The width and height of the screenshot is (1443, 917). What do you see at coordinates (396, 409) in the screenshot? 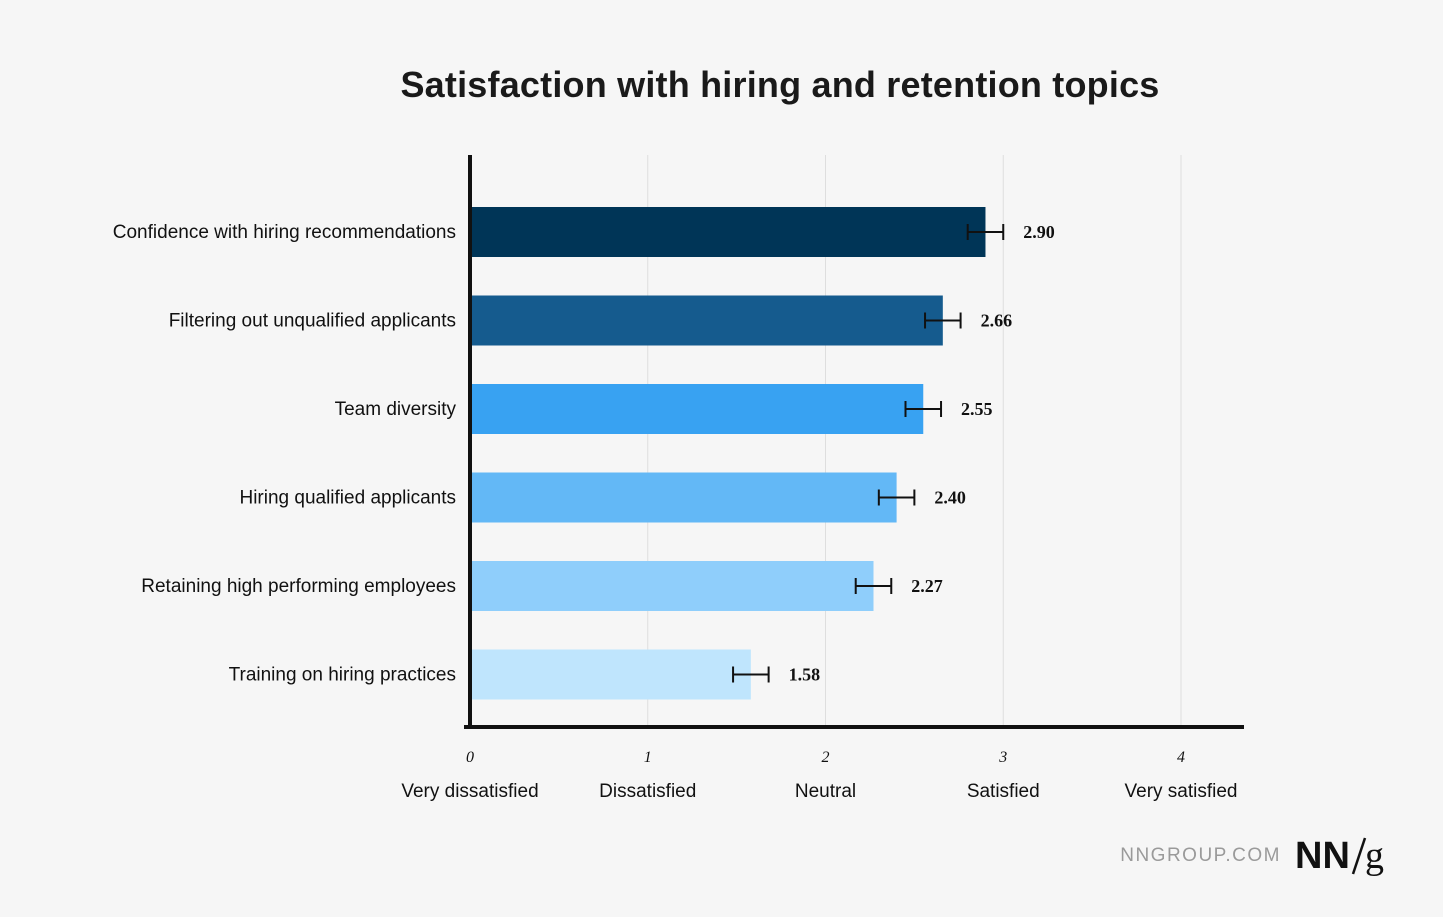
I see `category-label-2: Team diversity` at bounding box center [396, 409].